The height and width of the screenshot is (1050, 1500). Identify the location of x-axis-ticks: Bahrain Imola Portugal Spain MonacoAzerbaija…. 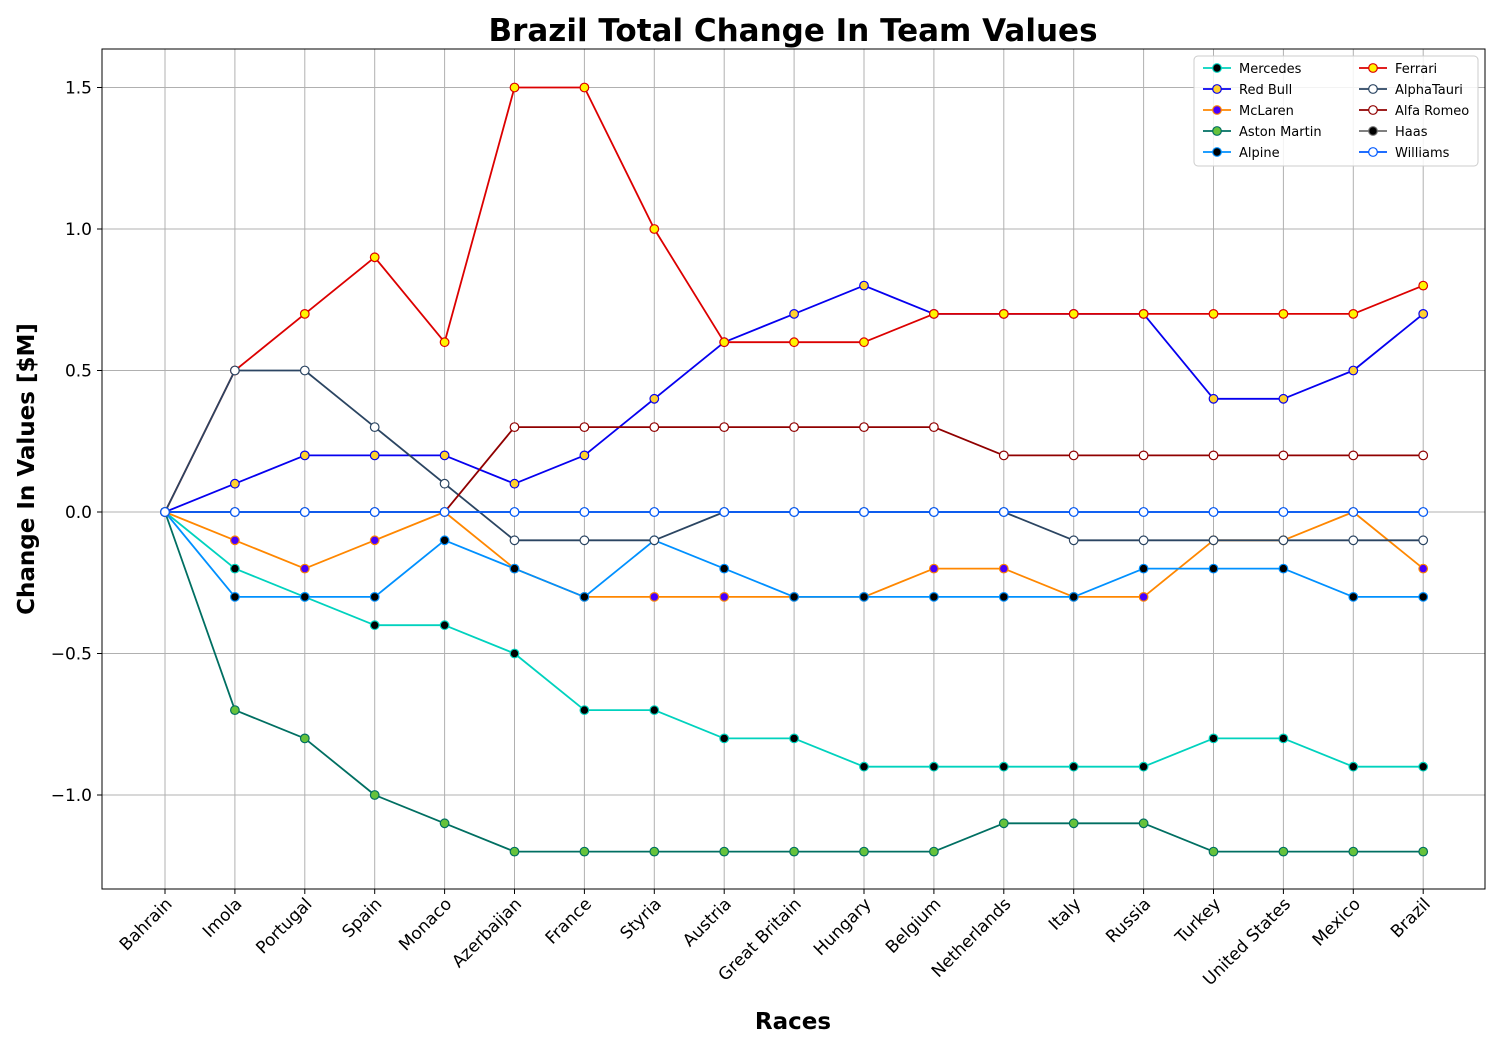
(775, 939).